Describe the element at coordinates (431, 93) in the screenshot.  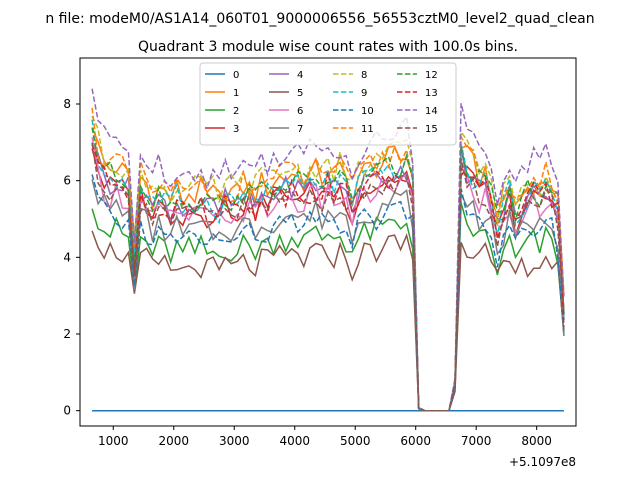
I see `legend-label: 13` at that location.